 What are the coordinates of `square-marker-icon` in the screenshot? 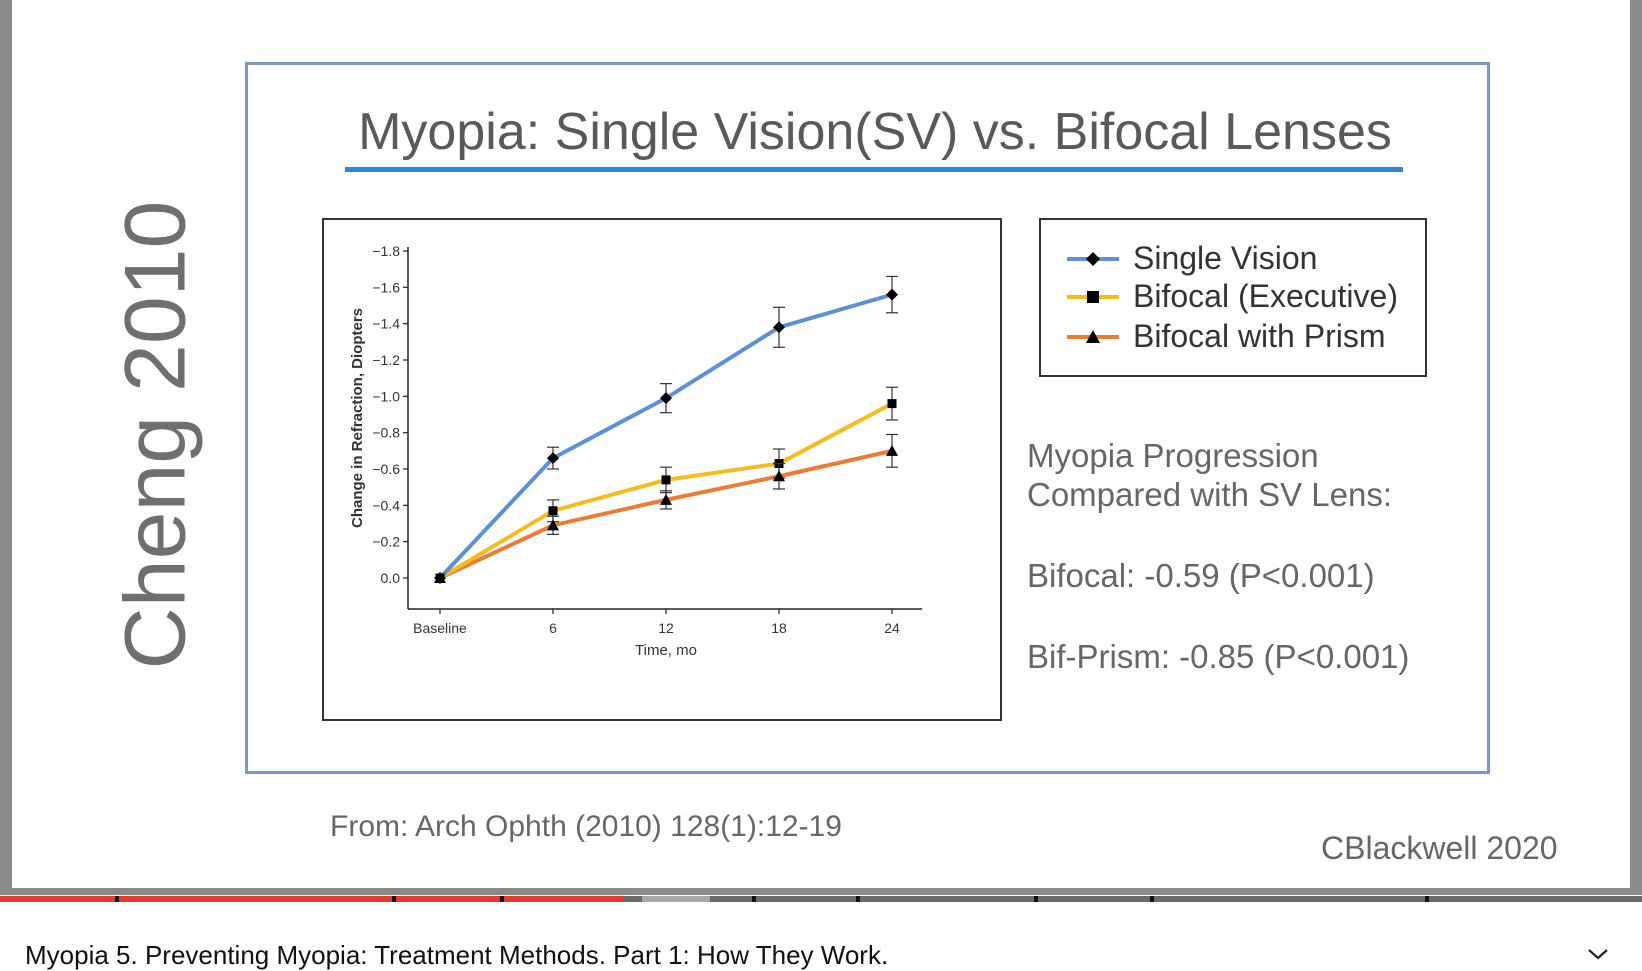 It's located at (1093, 297).